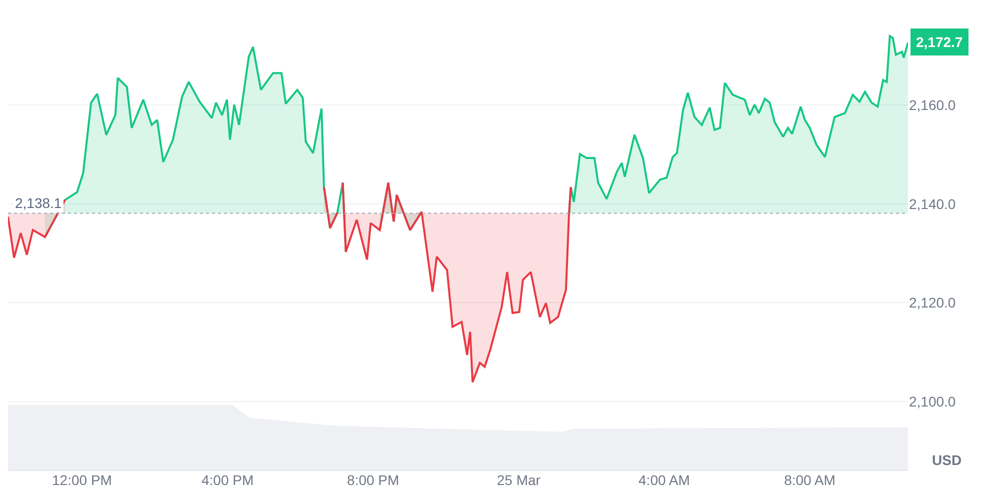  What do you see at coordinates (810, 480) in the screenshot?
I see `x-tick-label: 8:00 AM` at bounding box center [810, 480].